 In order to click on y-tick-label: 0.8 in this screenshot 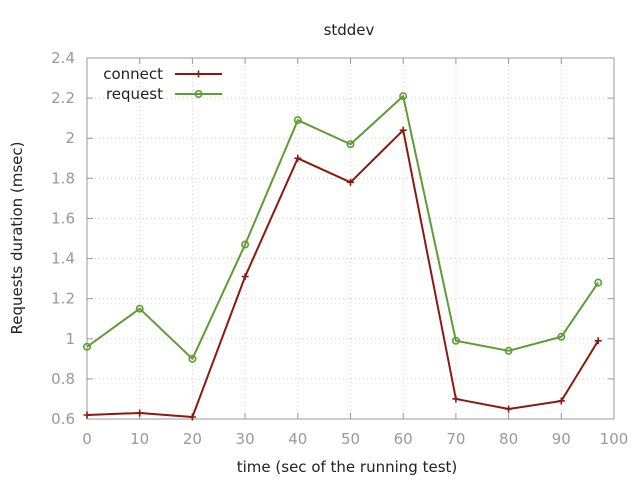, I will do `click(63, 379)`.